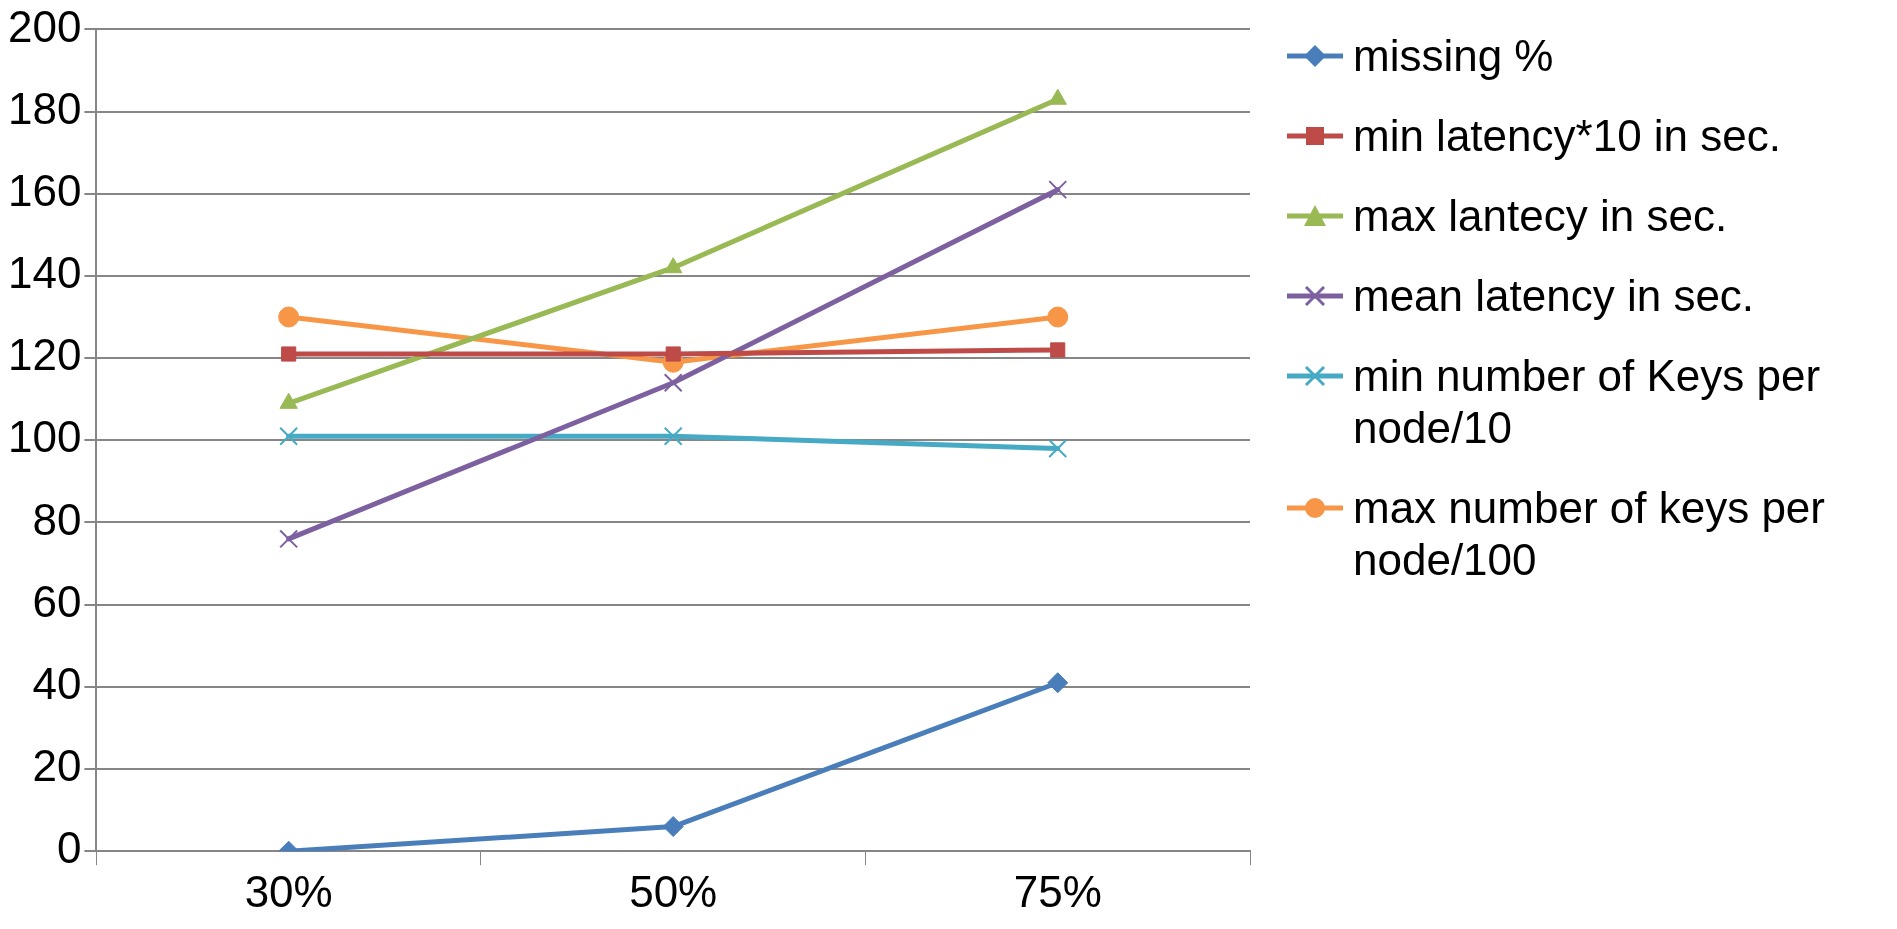 The width and height of the screenshot is (1897, 929). I want to click on legend-label: missing %, so click(1453, 56).